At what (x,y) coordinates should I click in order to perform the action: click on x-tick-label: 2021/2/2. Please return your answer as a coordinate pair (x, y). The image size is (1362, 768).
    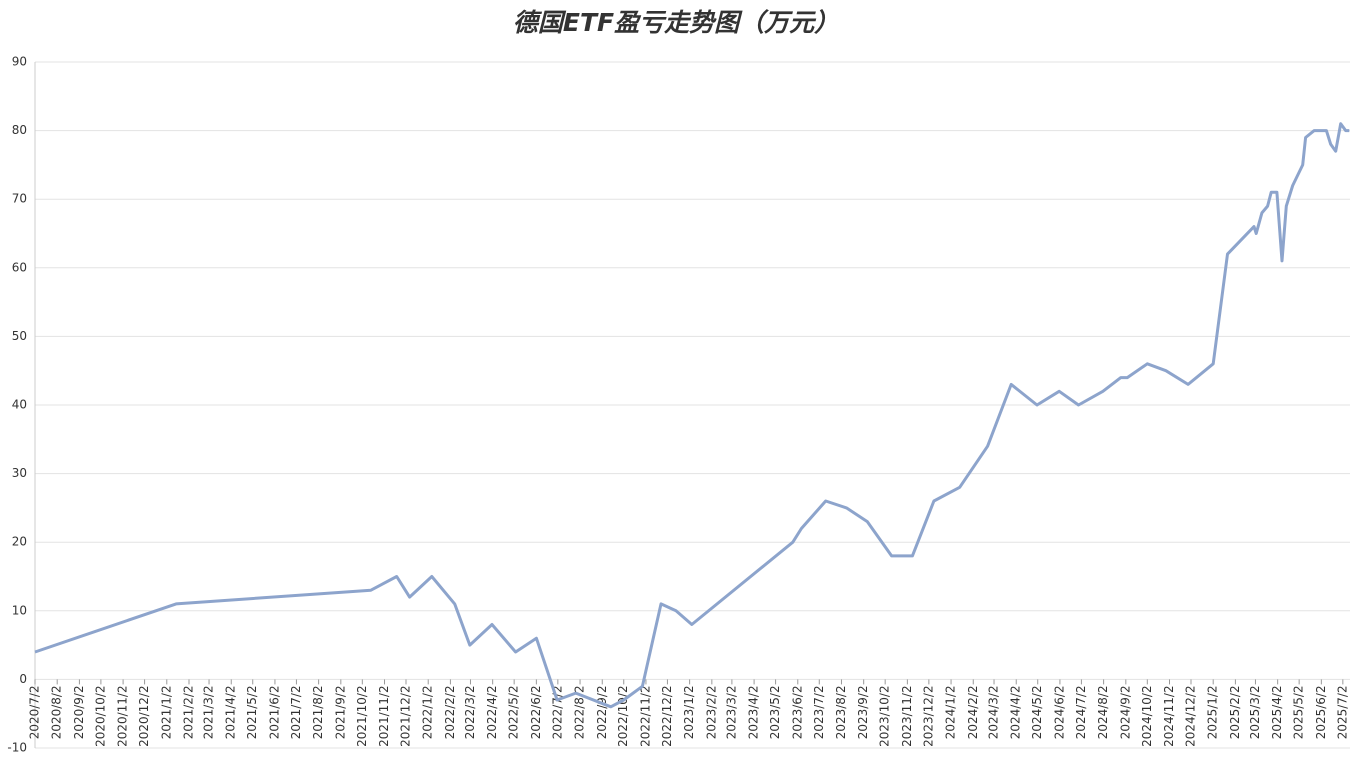
    Looking at the image, I should click on (188, 712).